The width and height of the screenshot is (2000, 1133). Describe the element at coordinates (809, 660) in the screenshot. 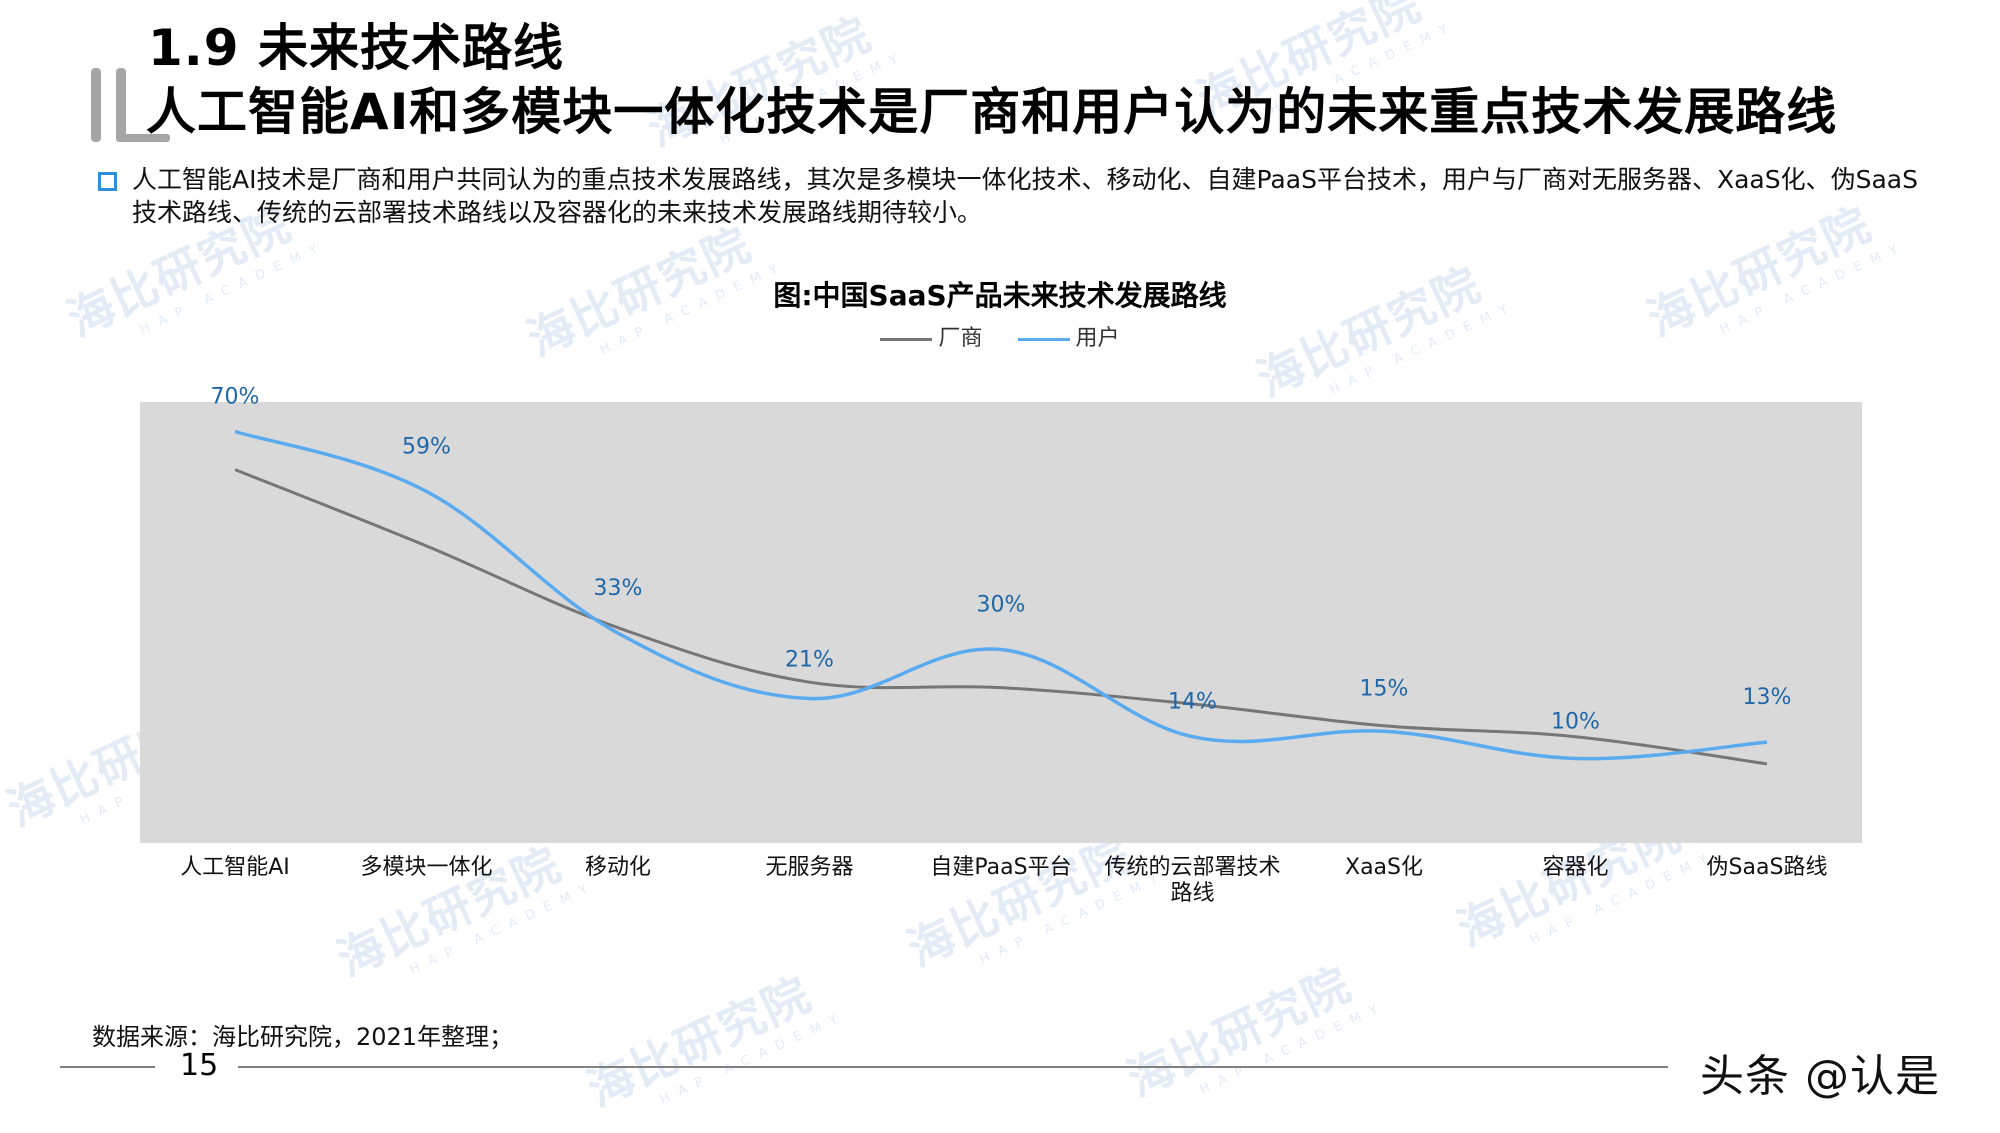

I see `data-label: 21%` at that location.